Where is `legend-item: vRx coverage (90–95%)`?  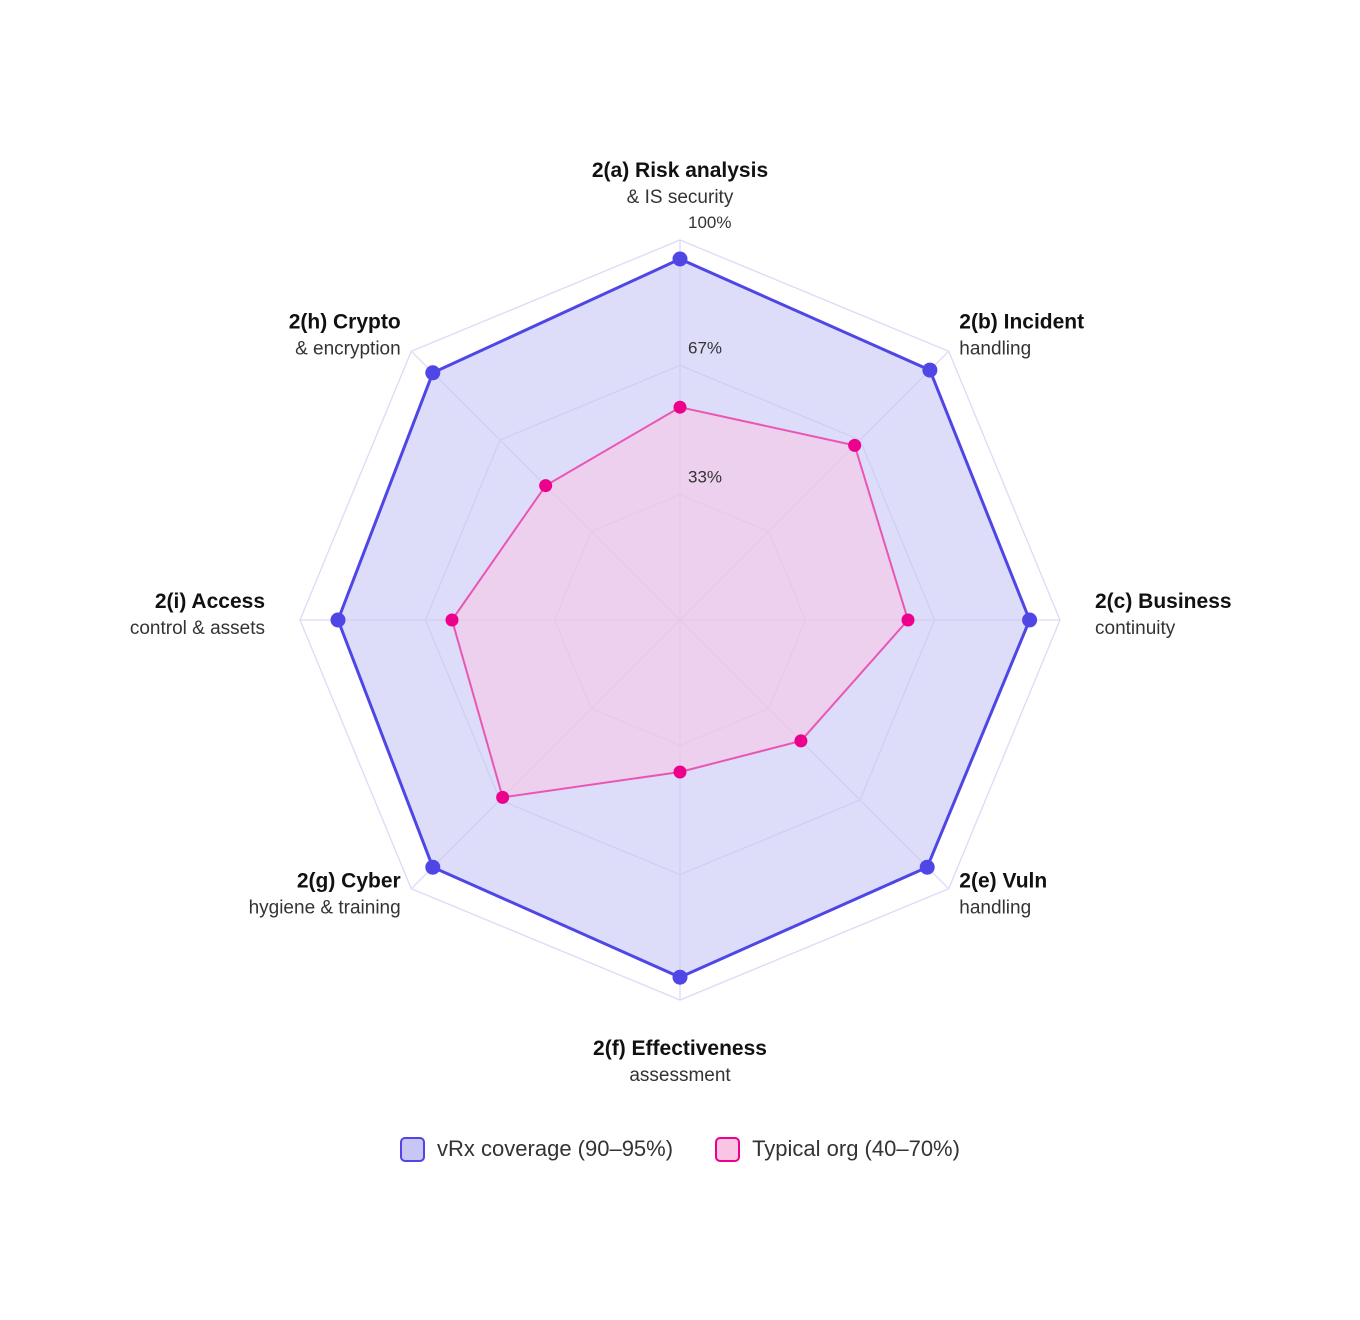
legend-item: vRx coverage (90–95%) is located at coordinates (536, 1149).